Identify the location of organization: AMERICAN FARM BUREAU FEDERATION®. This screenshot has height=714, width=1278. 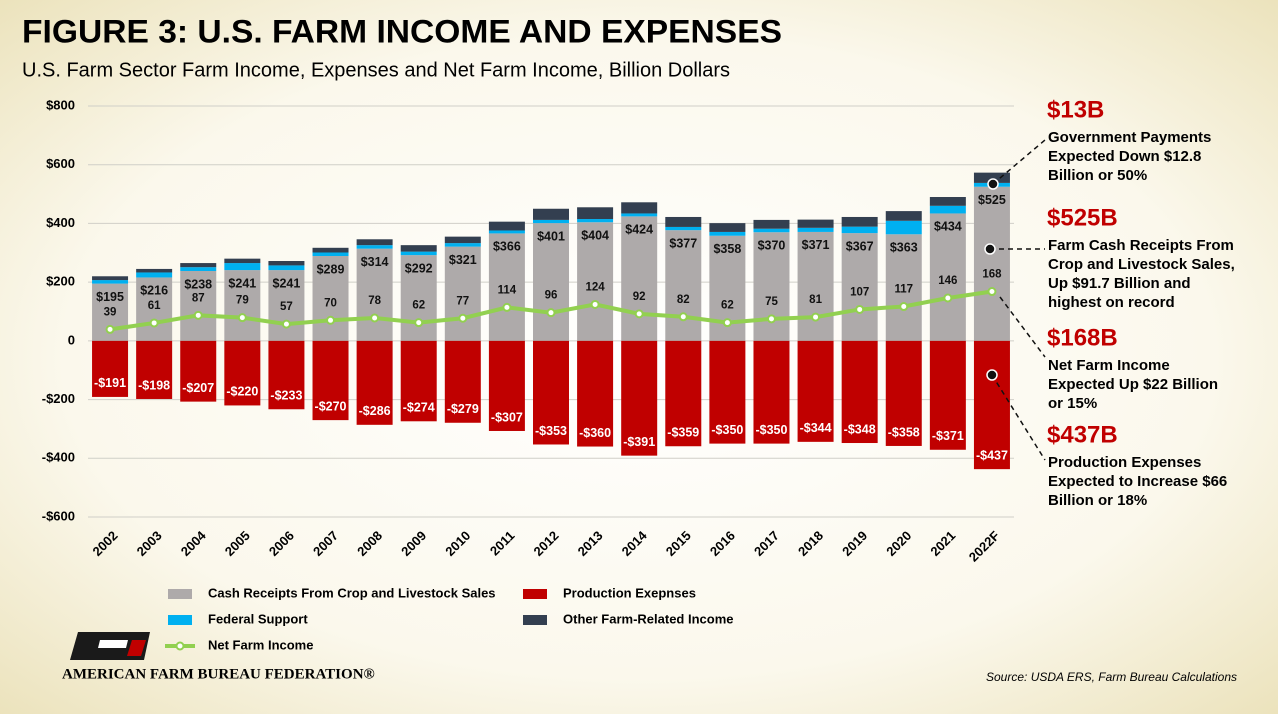
(218, 674).